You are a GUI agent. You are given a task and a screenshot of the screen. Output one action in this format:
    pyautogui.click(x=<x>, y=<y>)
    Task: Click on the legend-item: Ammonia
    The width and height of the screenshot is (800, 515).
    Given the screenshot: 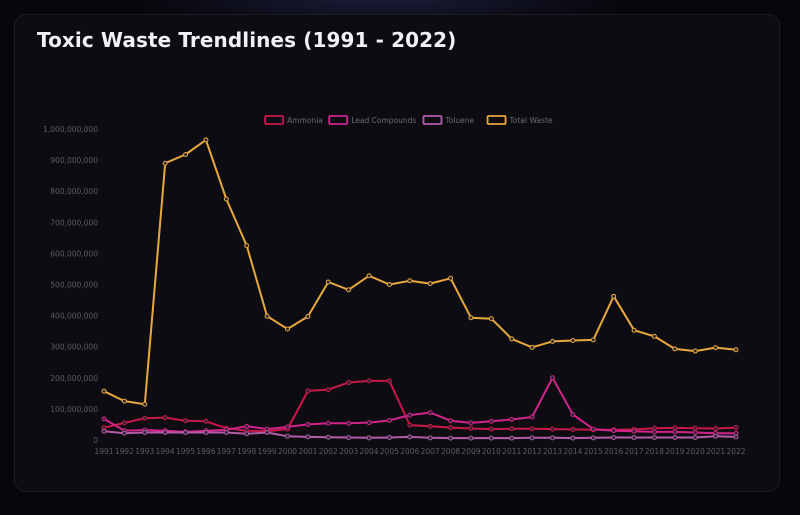 What is the action you would take?
    pyautogui.click(x=293, y=120)
    